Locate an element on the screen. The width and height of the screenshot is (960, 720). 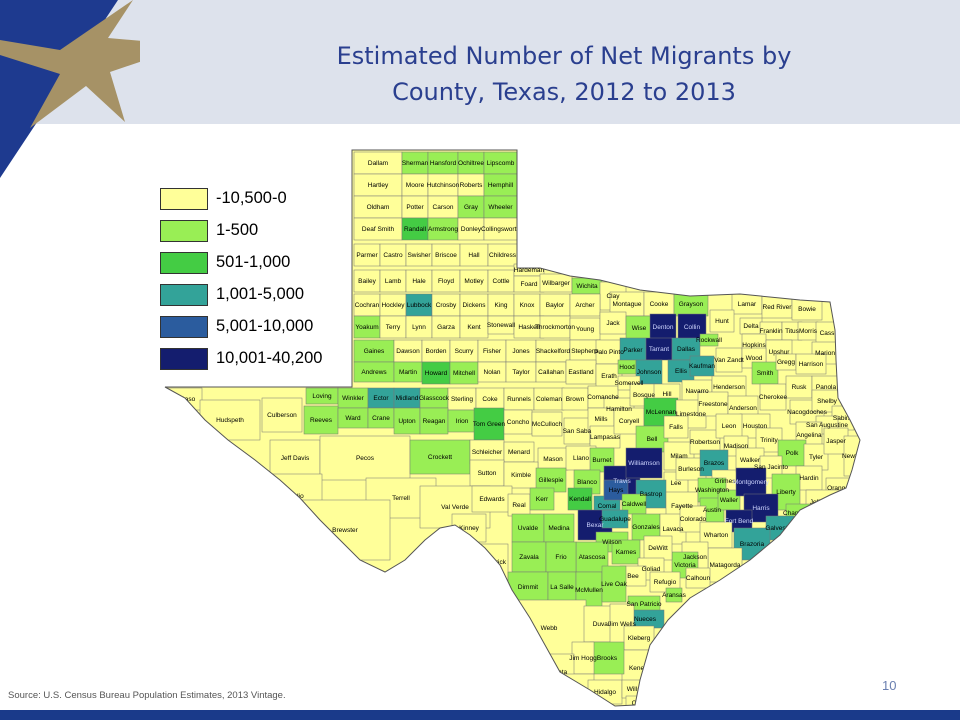
county-label: Denton is located at coordinates (663, 327).